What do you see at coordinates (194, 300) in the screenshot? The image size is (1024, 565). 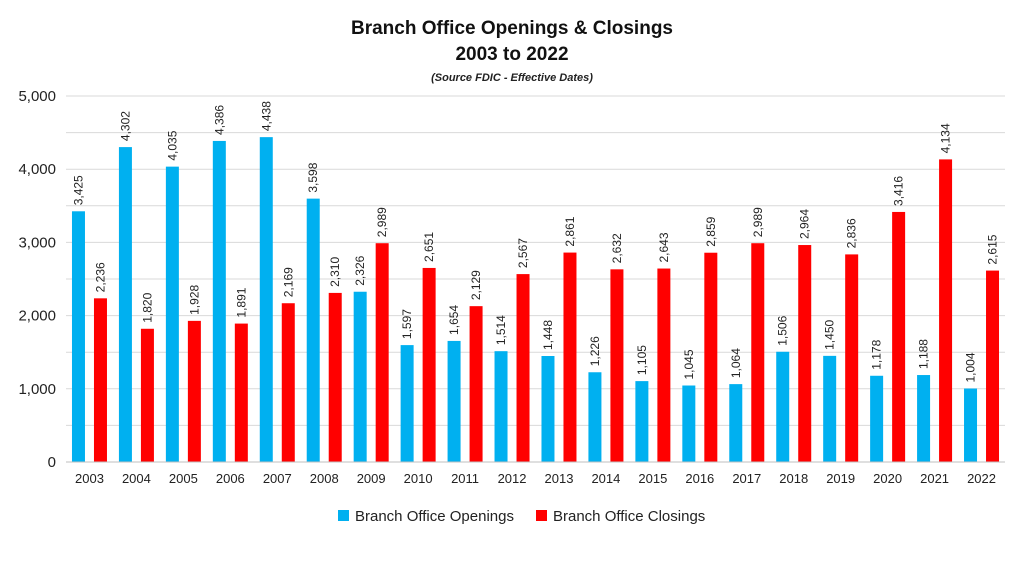 I see `data-label-closings: 1,928` at bounding box center [194, 300].